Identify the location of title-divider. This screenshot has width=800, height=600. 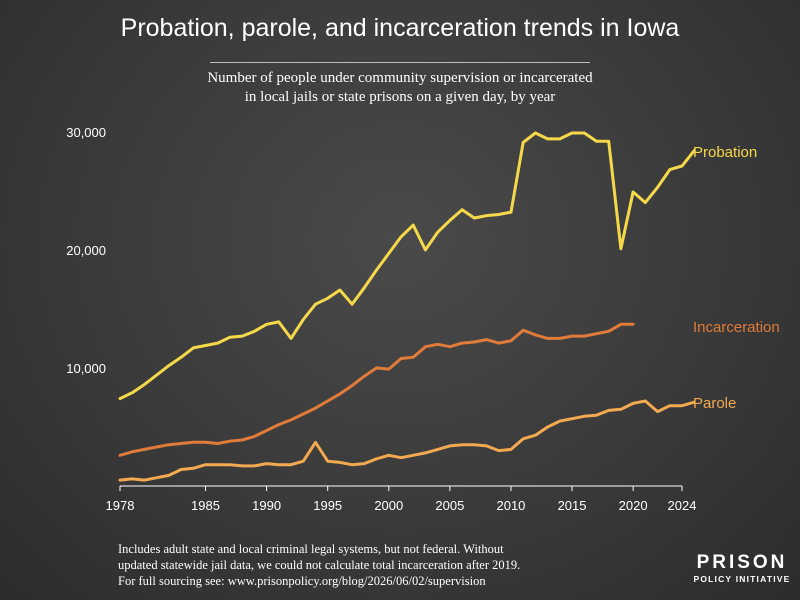
(400, 62).